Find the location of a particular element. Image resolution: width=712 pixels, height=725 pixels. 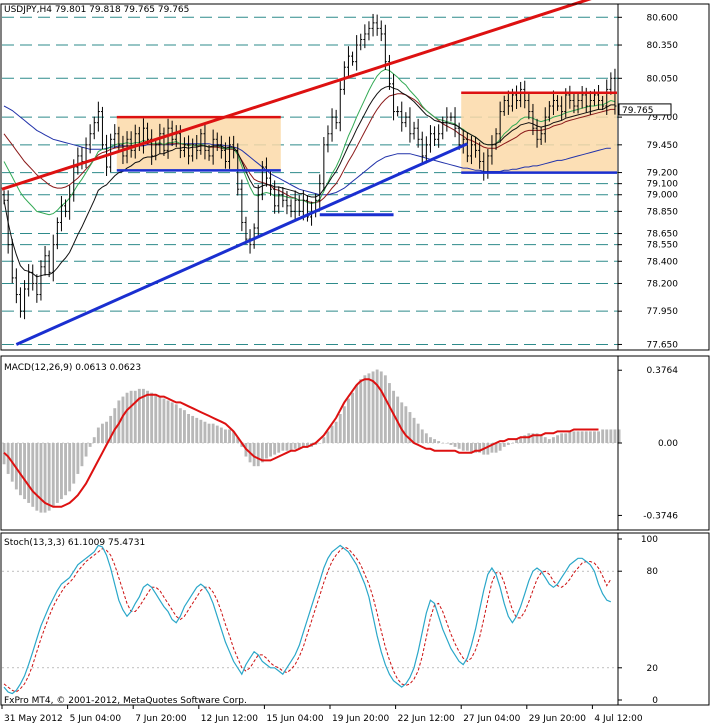

price-label: 78.400 is located at coordinates (663, 262).